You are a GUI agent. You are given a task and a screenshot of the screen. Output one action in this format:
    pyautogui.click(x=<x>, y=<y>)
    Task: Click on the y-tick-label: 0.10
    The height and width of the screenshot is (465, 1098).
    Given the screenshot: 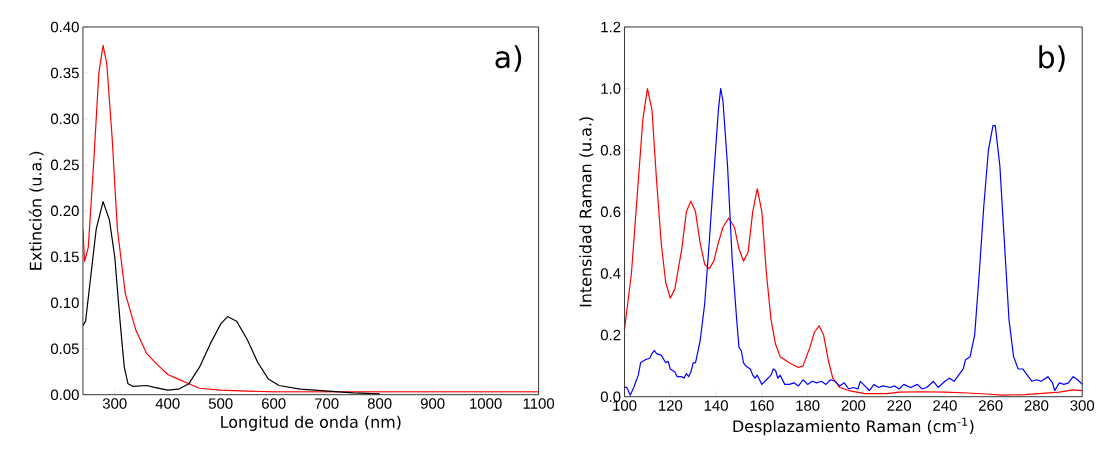 What is the action you would take?
    pyautogui.click(x=64, y=303)
    